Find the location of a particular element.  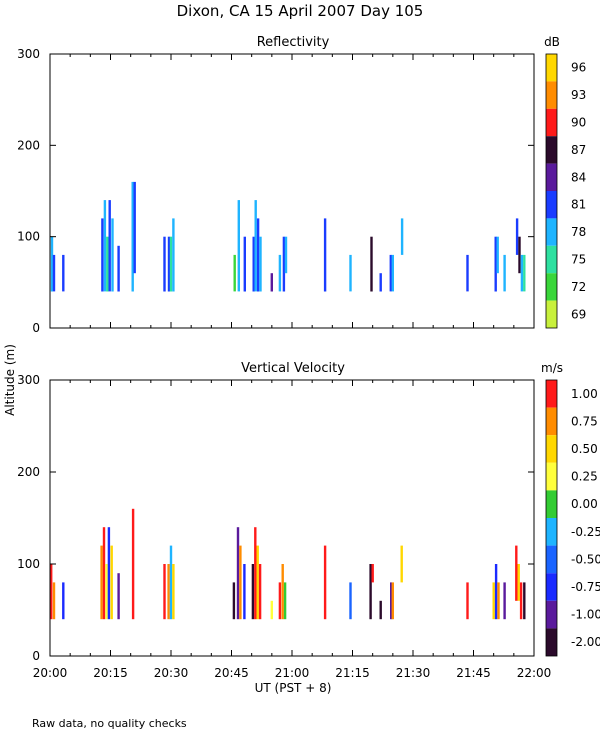

reflectivity-colorbar-frame is located at coordinates (551, 191).